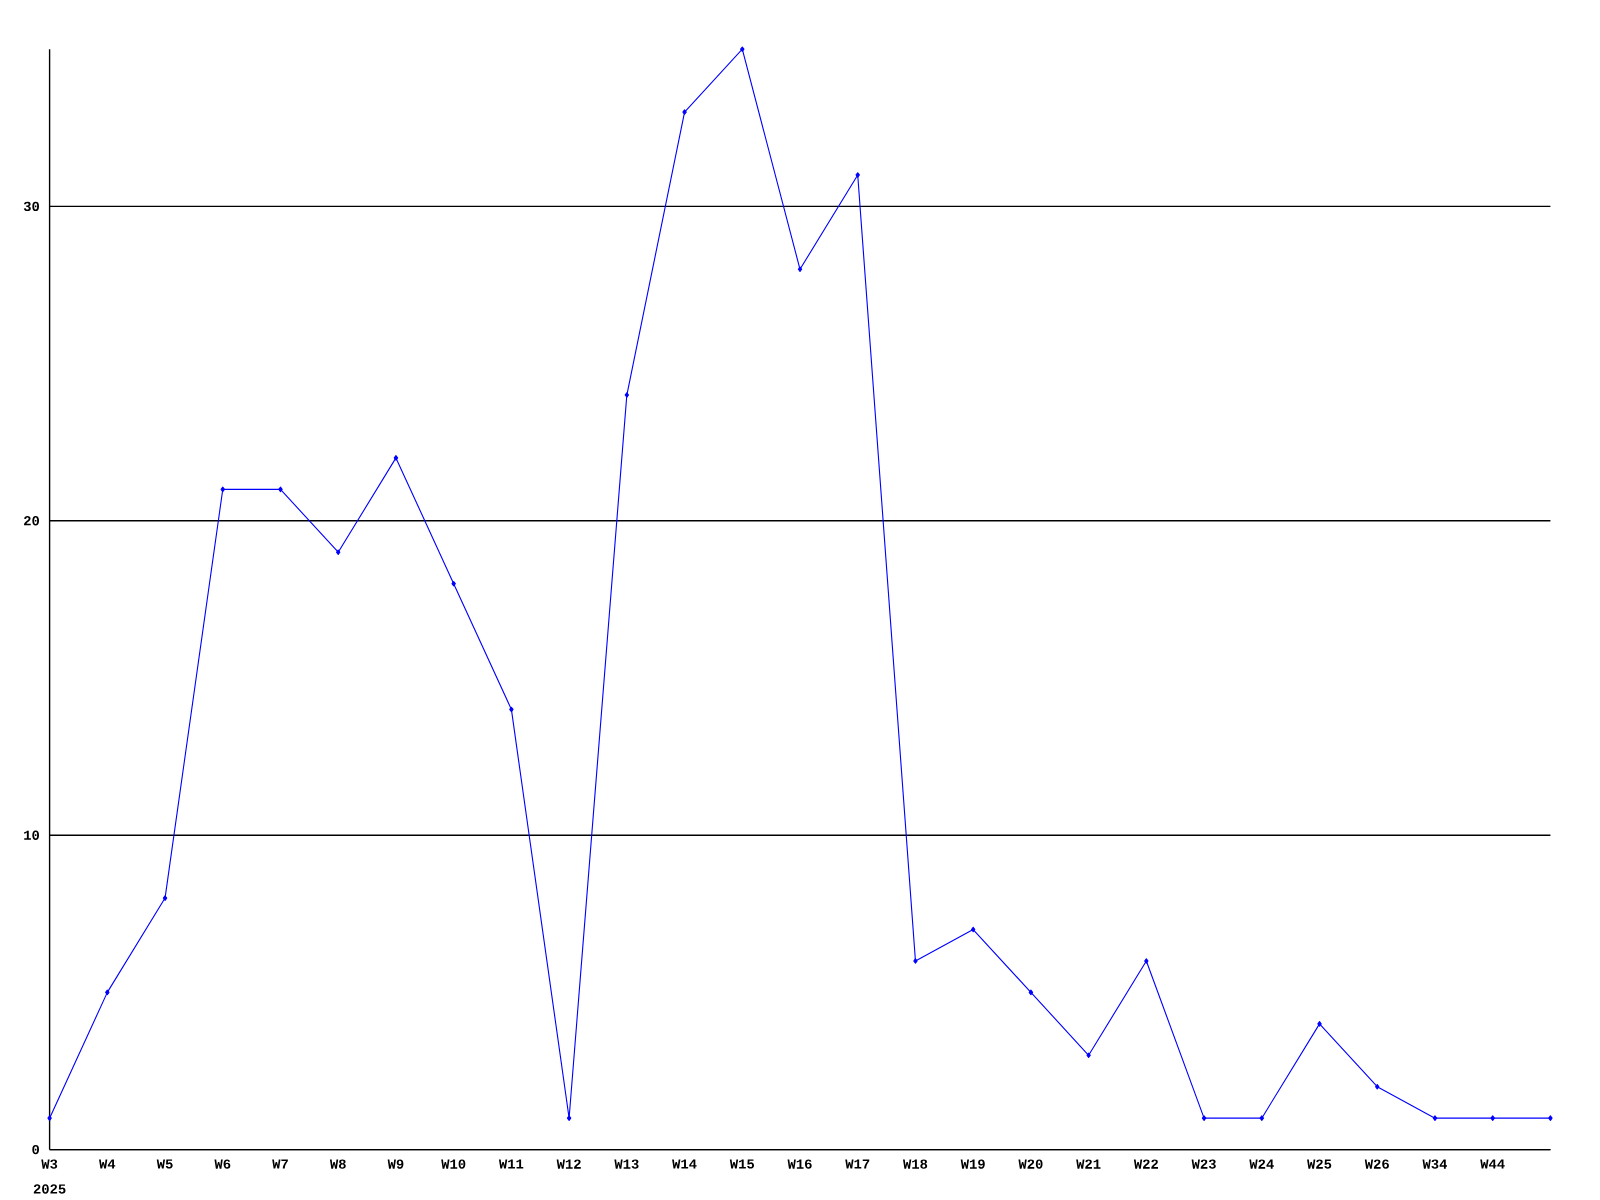 The image size is (1600, 1200). What do you see at coordinates (742, 1164) in the screenshot?
I see `x-tick-label: W15` at bounding box center [742, 1164].